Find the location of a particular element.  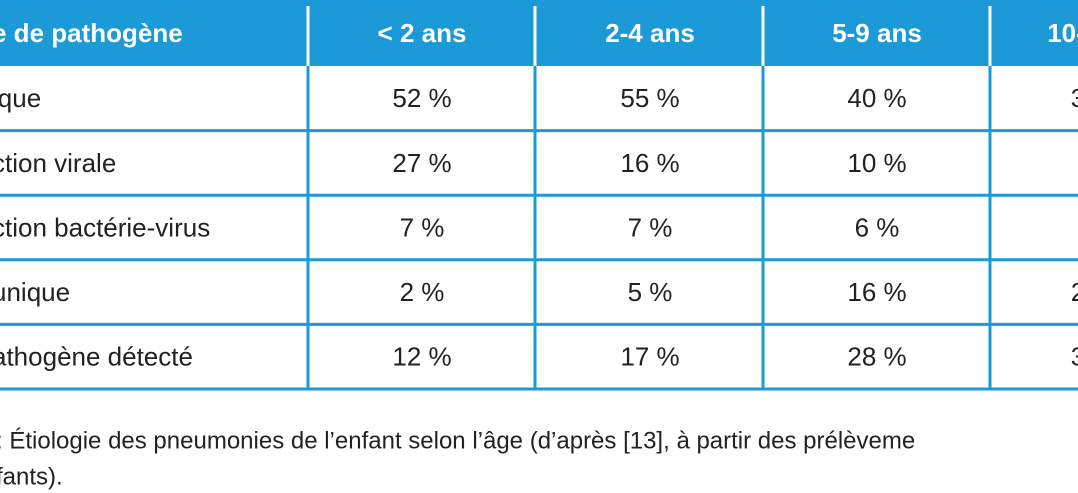

cell: 6 % is located at coordinates (877, 227).